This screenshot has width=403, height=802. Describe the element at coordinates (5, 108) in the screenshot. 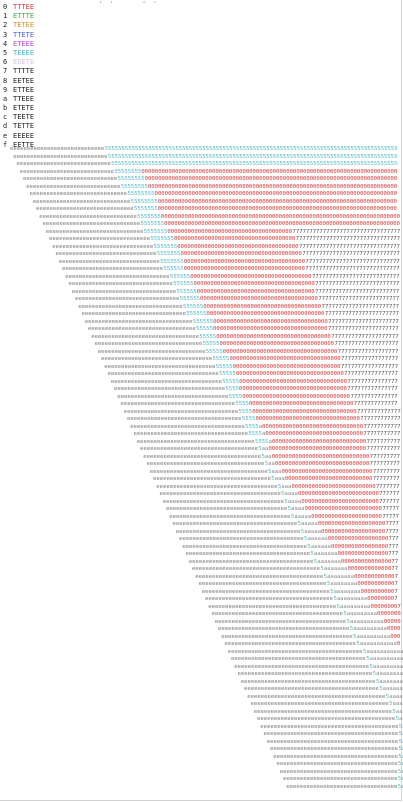

I see `legend-key: b` at that location.